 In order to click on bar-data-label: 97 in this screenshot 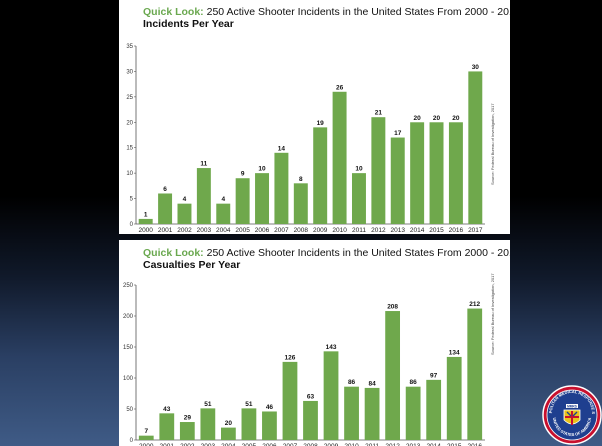, I will do `click(434, 375)`.